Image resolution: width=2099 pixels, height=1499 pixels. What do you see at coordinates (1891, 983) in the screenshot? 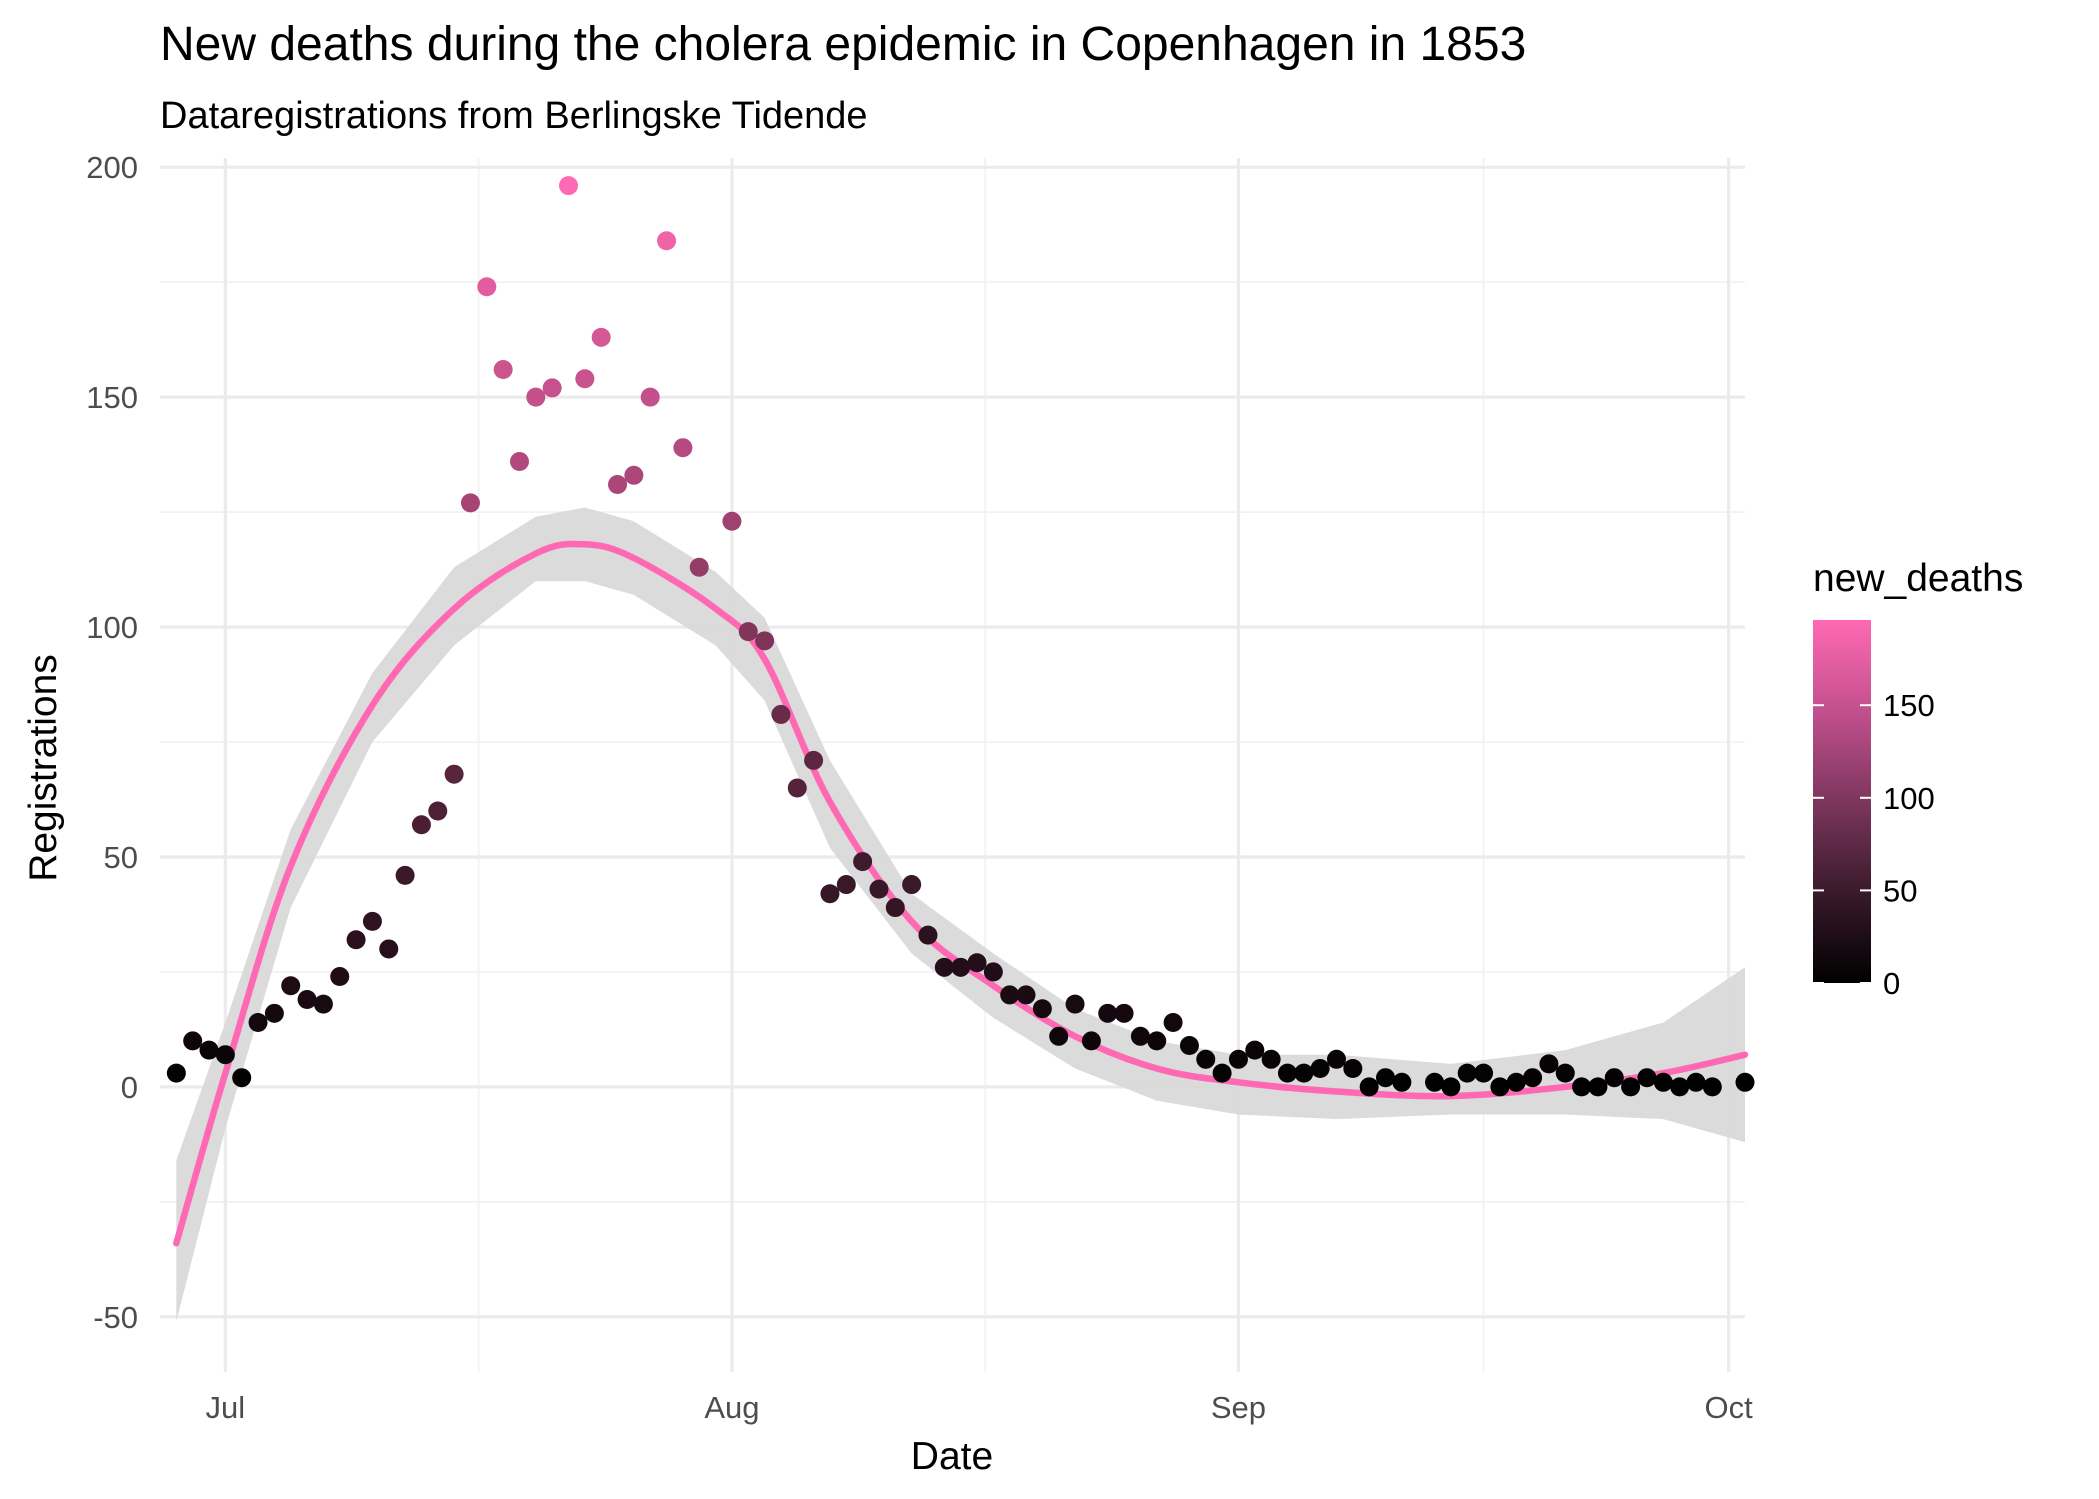
I see `legend-tick-label: 0` at bounding box center [1891, 983].